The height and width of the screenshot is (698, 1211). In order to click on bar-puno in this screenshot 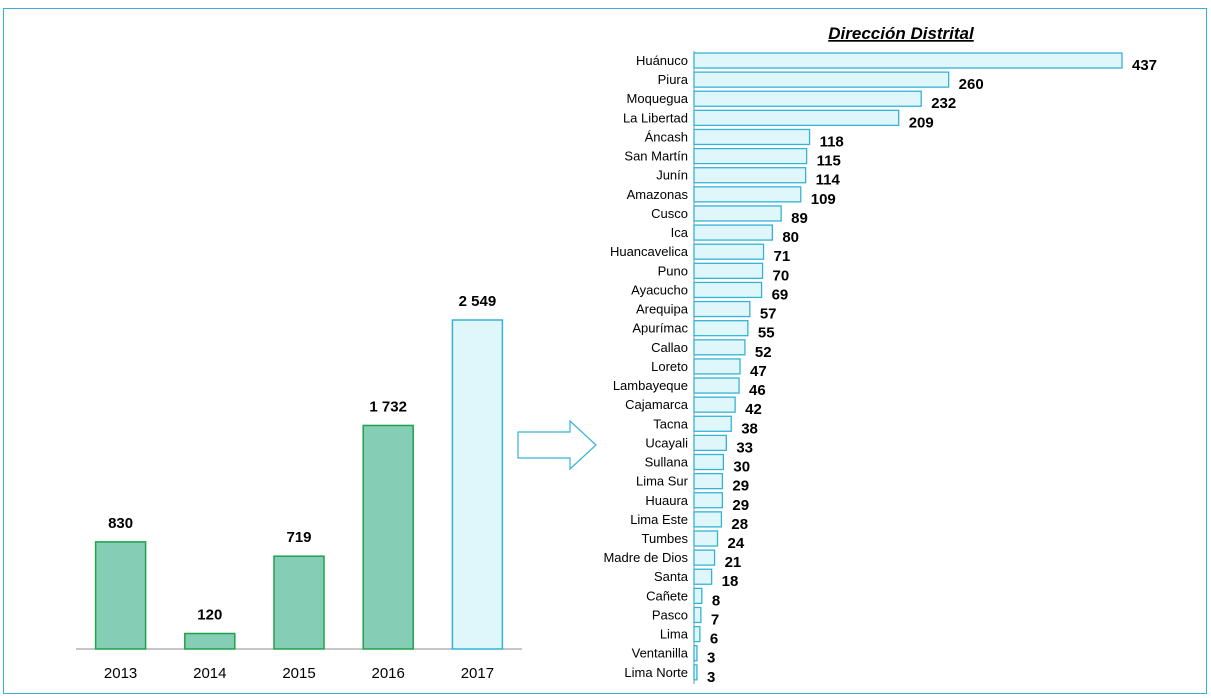, I will do `click(728, 270)`.